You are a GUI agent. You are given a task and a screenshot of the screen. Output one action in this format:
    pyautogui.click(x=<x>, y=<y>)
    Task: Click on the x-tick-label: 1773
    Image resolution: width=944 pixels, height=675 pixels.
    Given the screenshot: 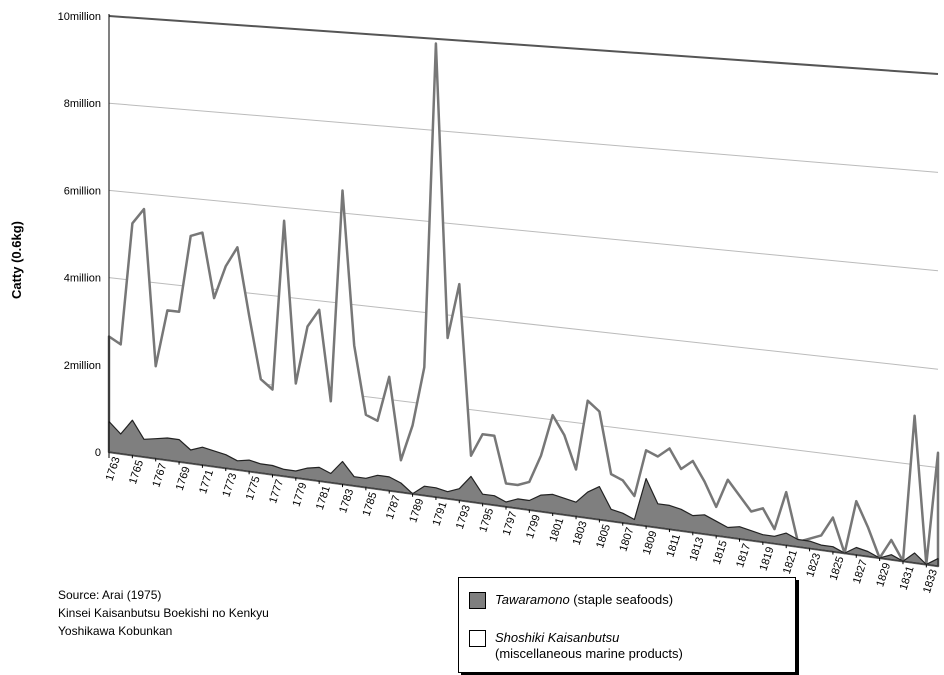 What is the action you would take?
    pyautogui.click(x=229, y=485)
    